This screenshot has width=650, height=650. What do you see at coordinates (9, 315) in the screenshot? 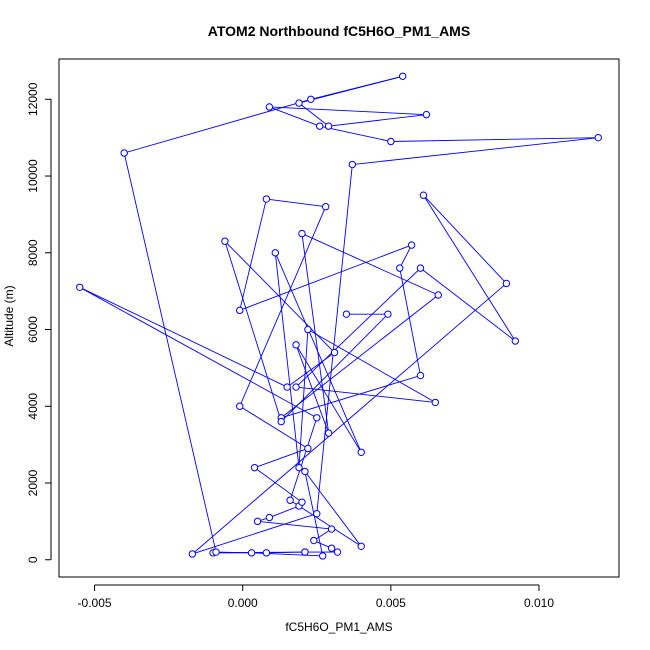
I see `y-axis-label: Altitude (m)` at bounding box center [9, 315].